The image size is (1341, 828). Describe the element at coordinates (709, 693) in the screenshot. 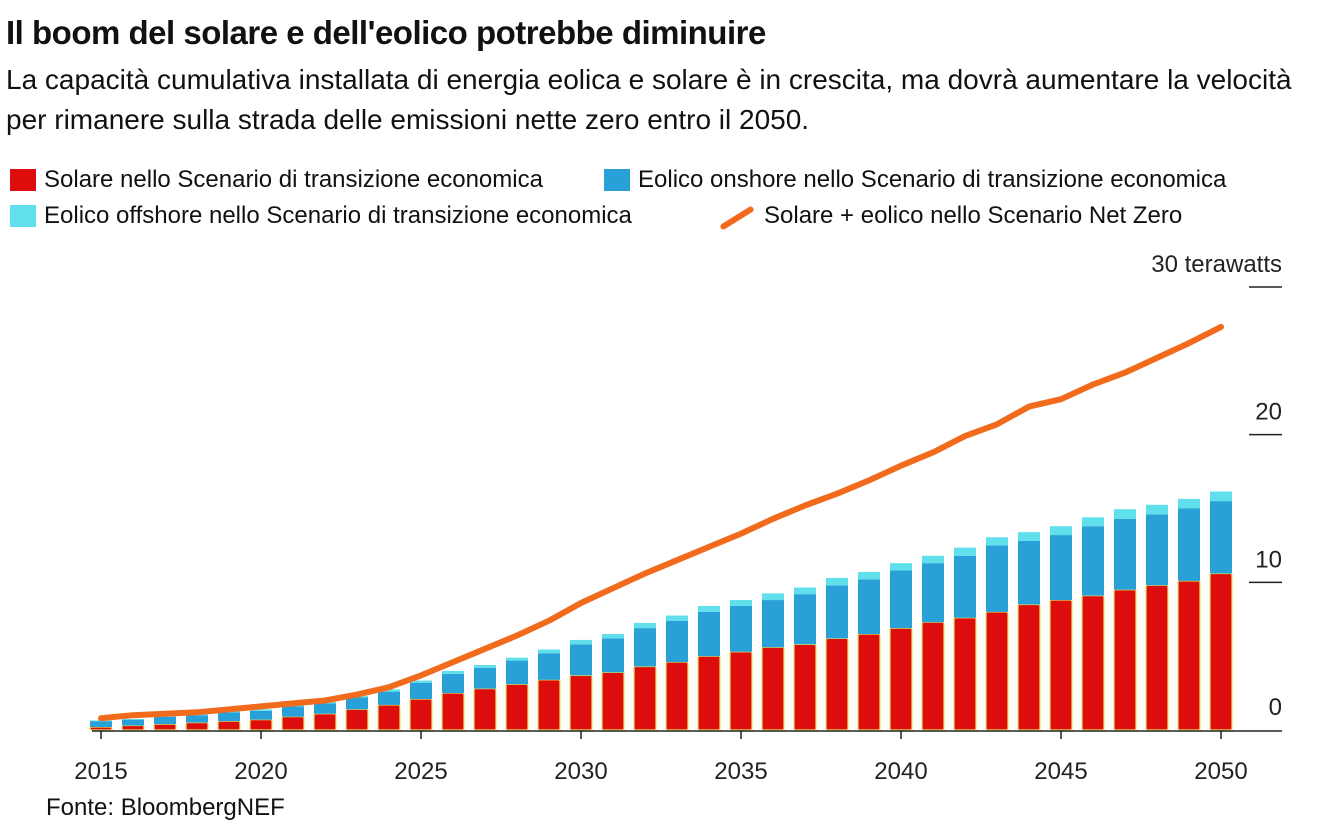

I see `bar-solar-2034` at that location.